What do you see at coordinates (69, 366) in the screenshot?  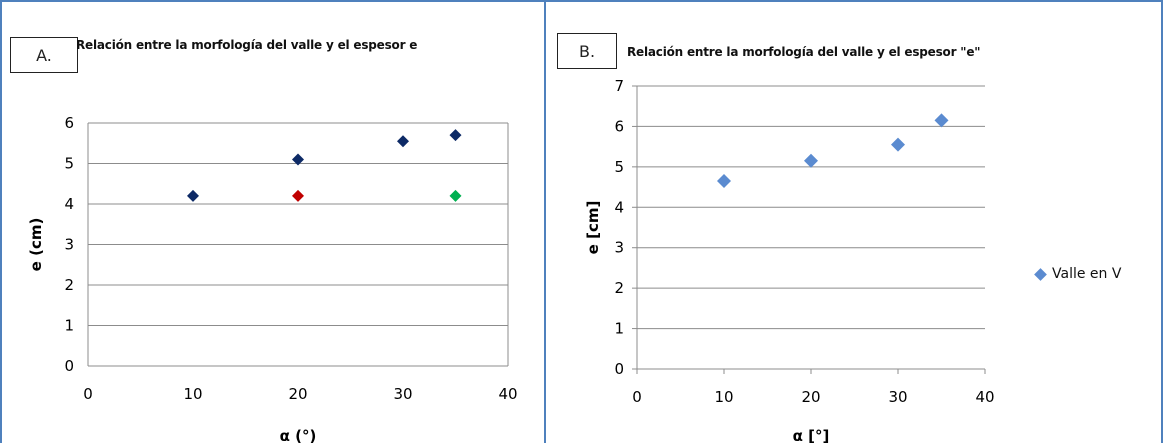 I see `chart-a-y-tick-label: 0` at bounding box center [69, 366].